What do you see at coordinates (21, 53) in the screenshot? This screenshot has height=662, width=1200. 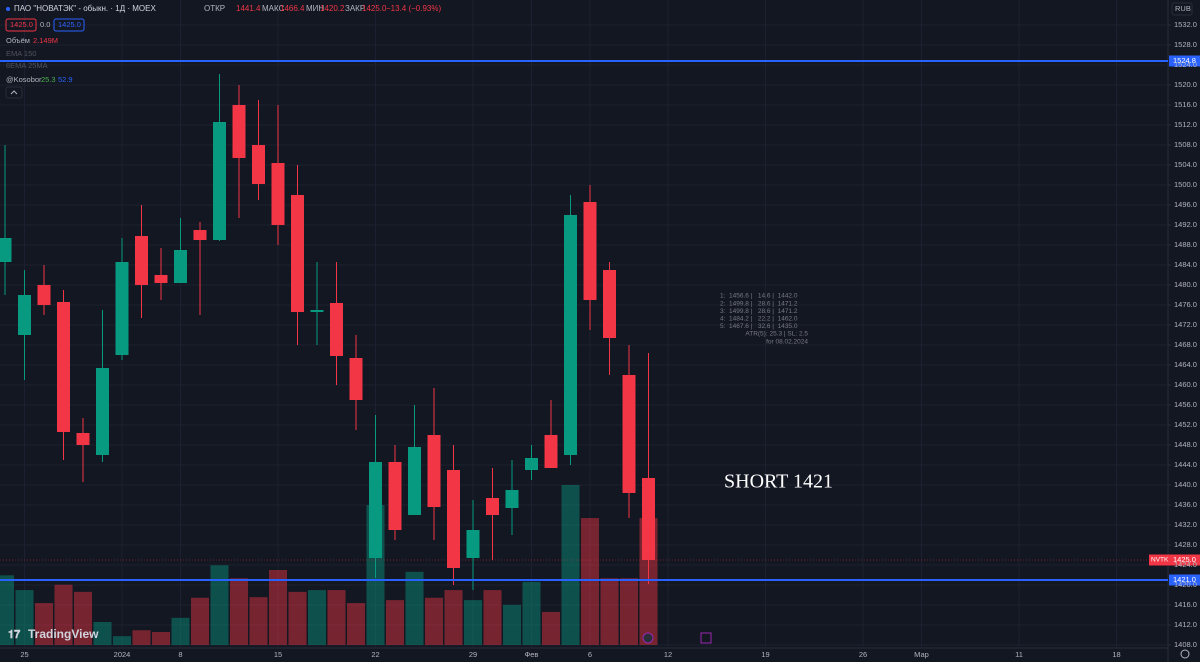 I see `indicator-hidden: EMA 150` at bounding box center [21, 53].